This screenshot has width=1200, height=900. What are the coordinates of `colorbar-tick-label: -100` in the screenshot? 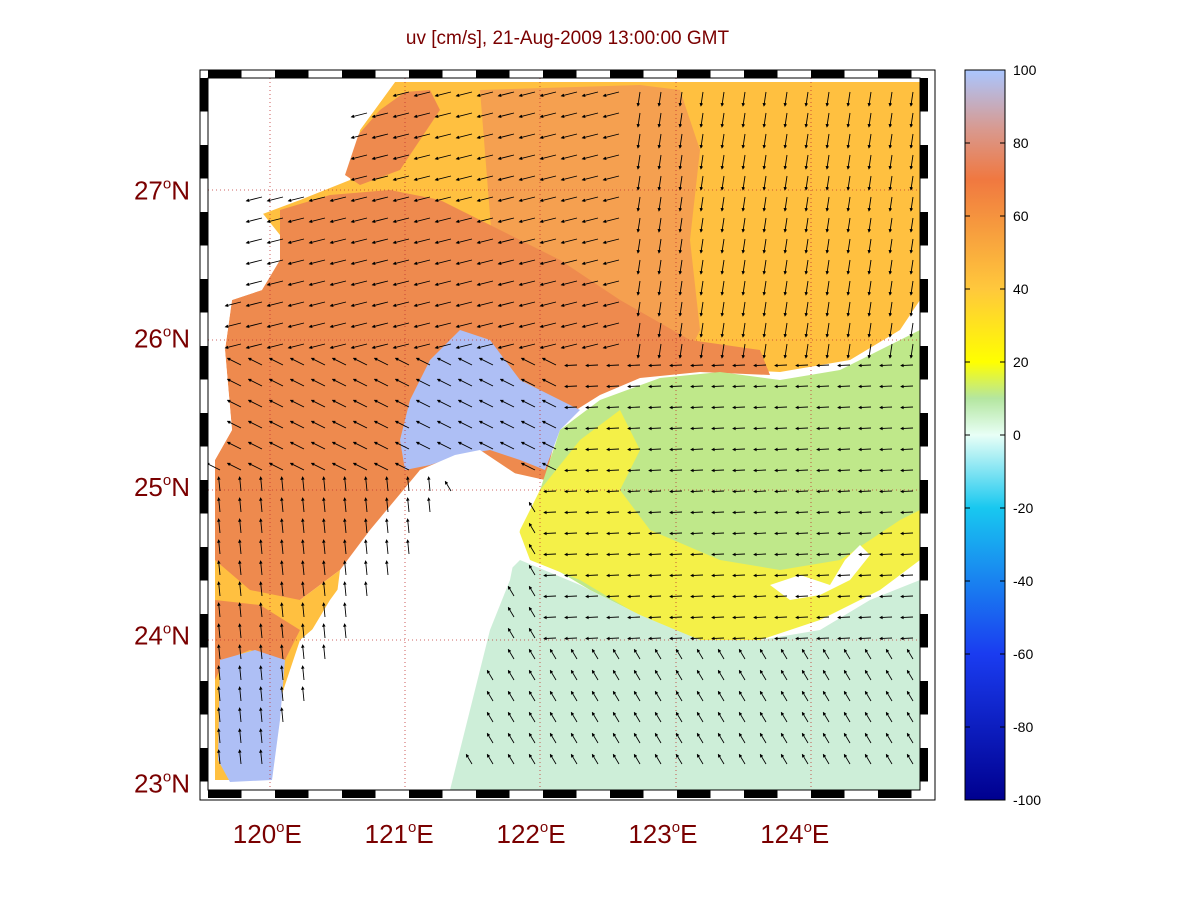 It's located at (1027, 800).